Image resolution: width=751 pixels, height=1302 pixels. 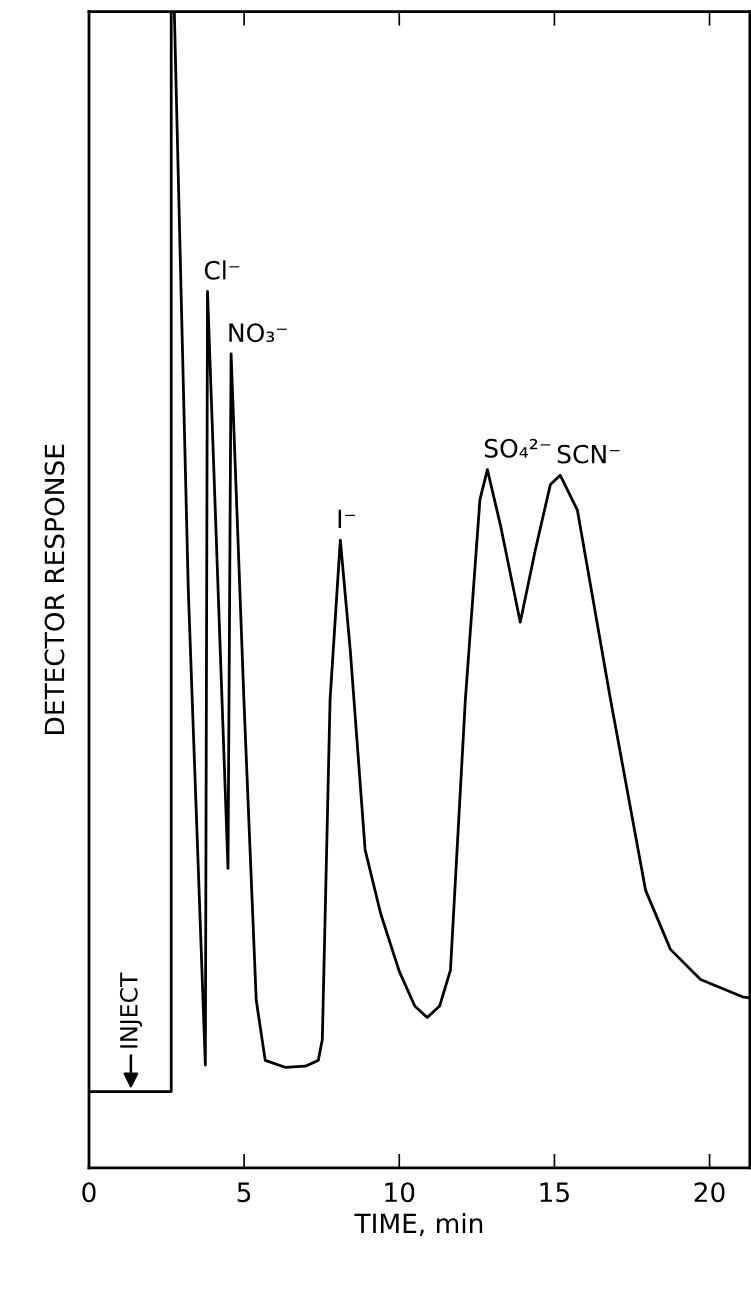 I want to click on annotation: NO₃⁻, so click(x=258, y=333).